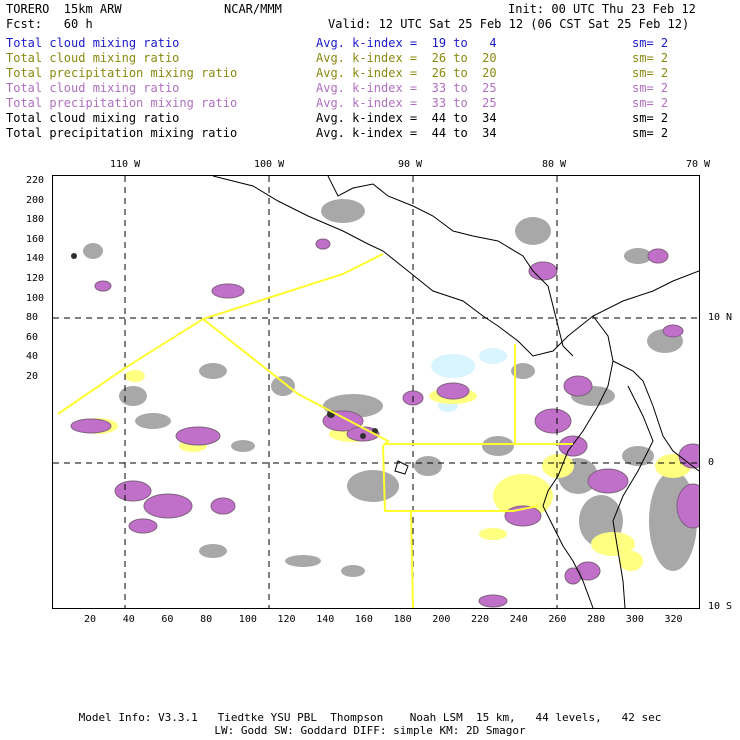  I want to click on y-tick-label: 120, so click(35, 278).